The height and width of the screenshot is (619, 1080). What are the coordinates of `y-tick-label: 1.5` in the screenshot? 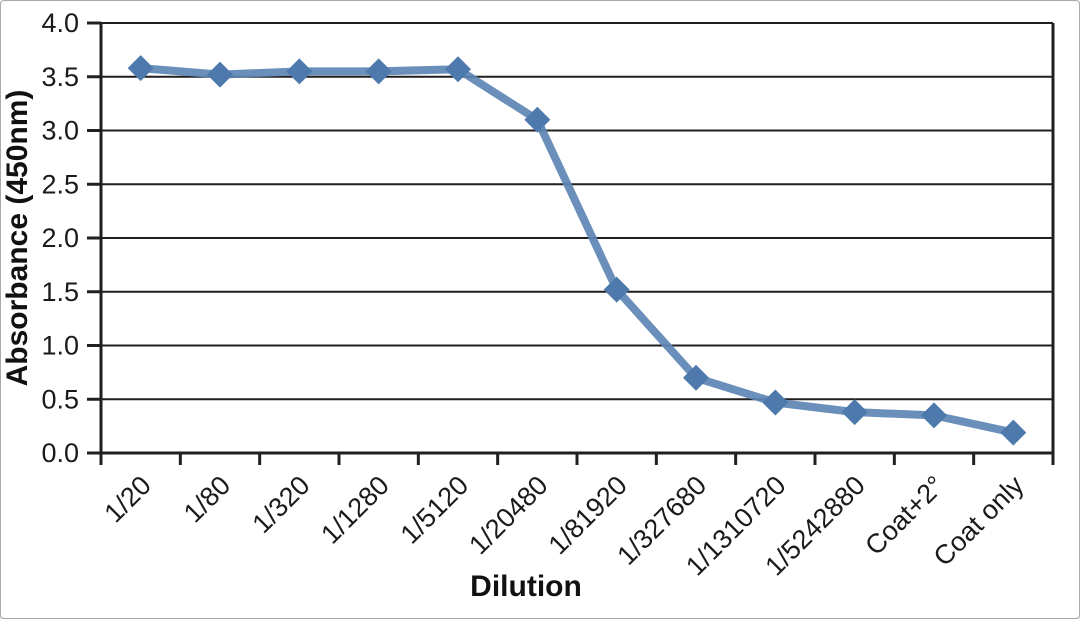 It's located at (60, 292).